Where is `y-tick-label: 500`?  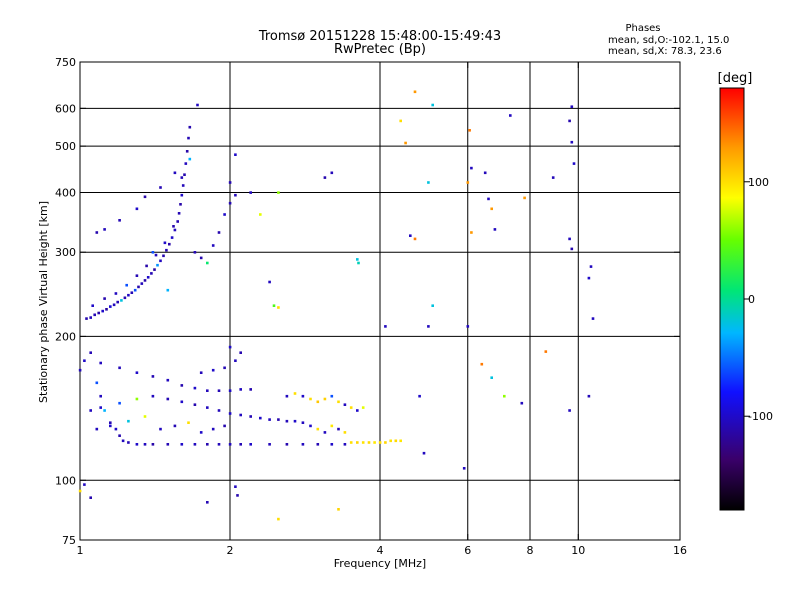 y-tick-label: 500 is located at coordinates (65, 146).